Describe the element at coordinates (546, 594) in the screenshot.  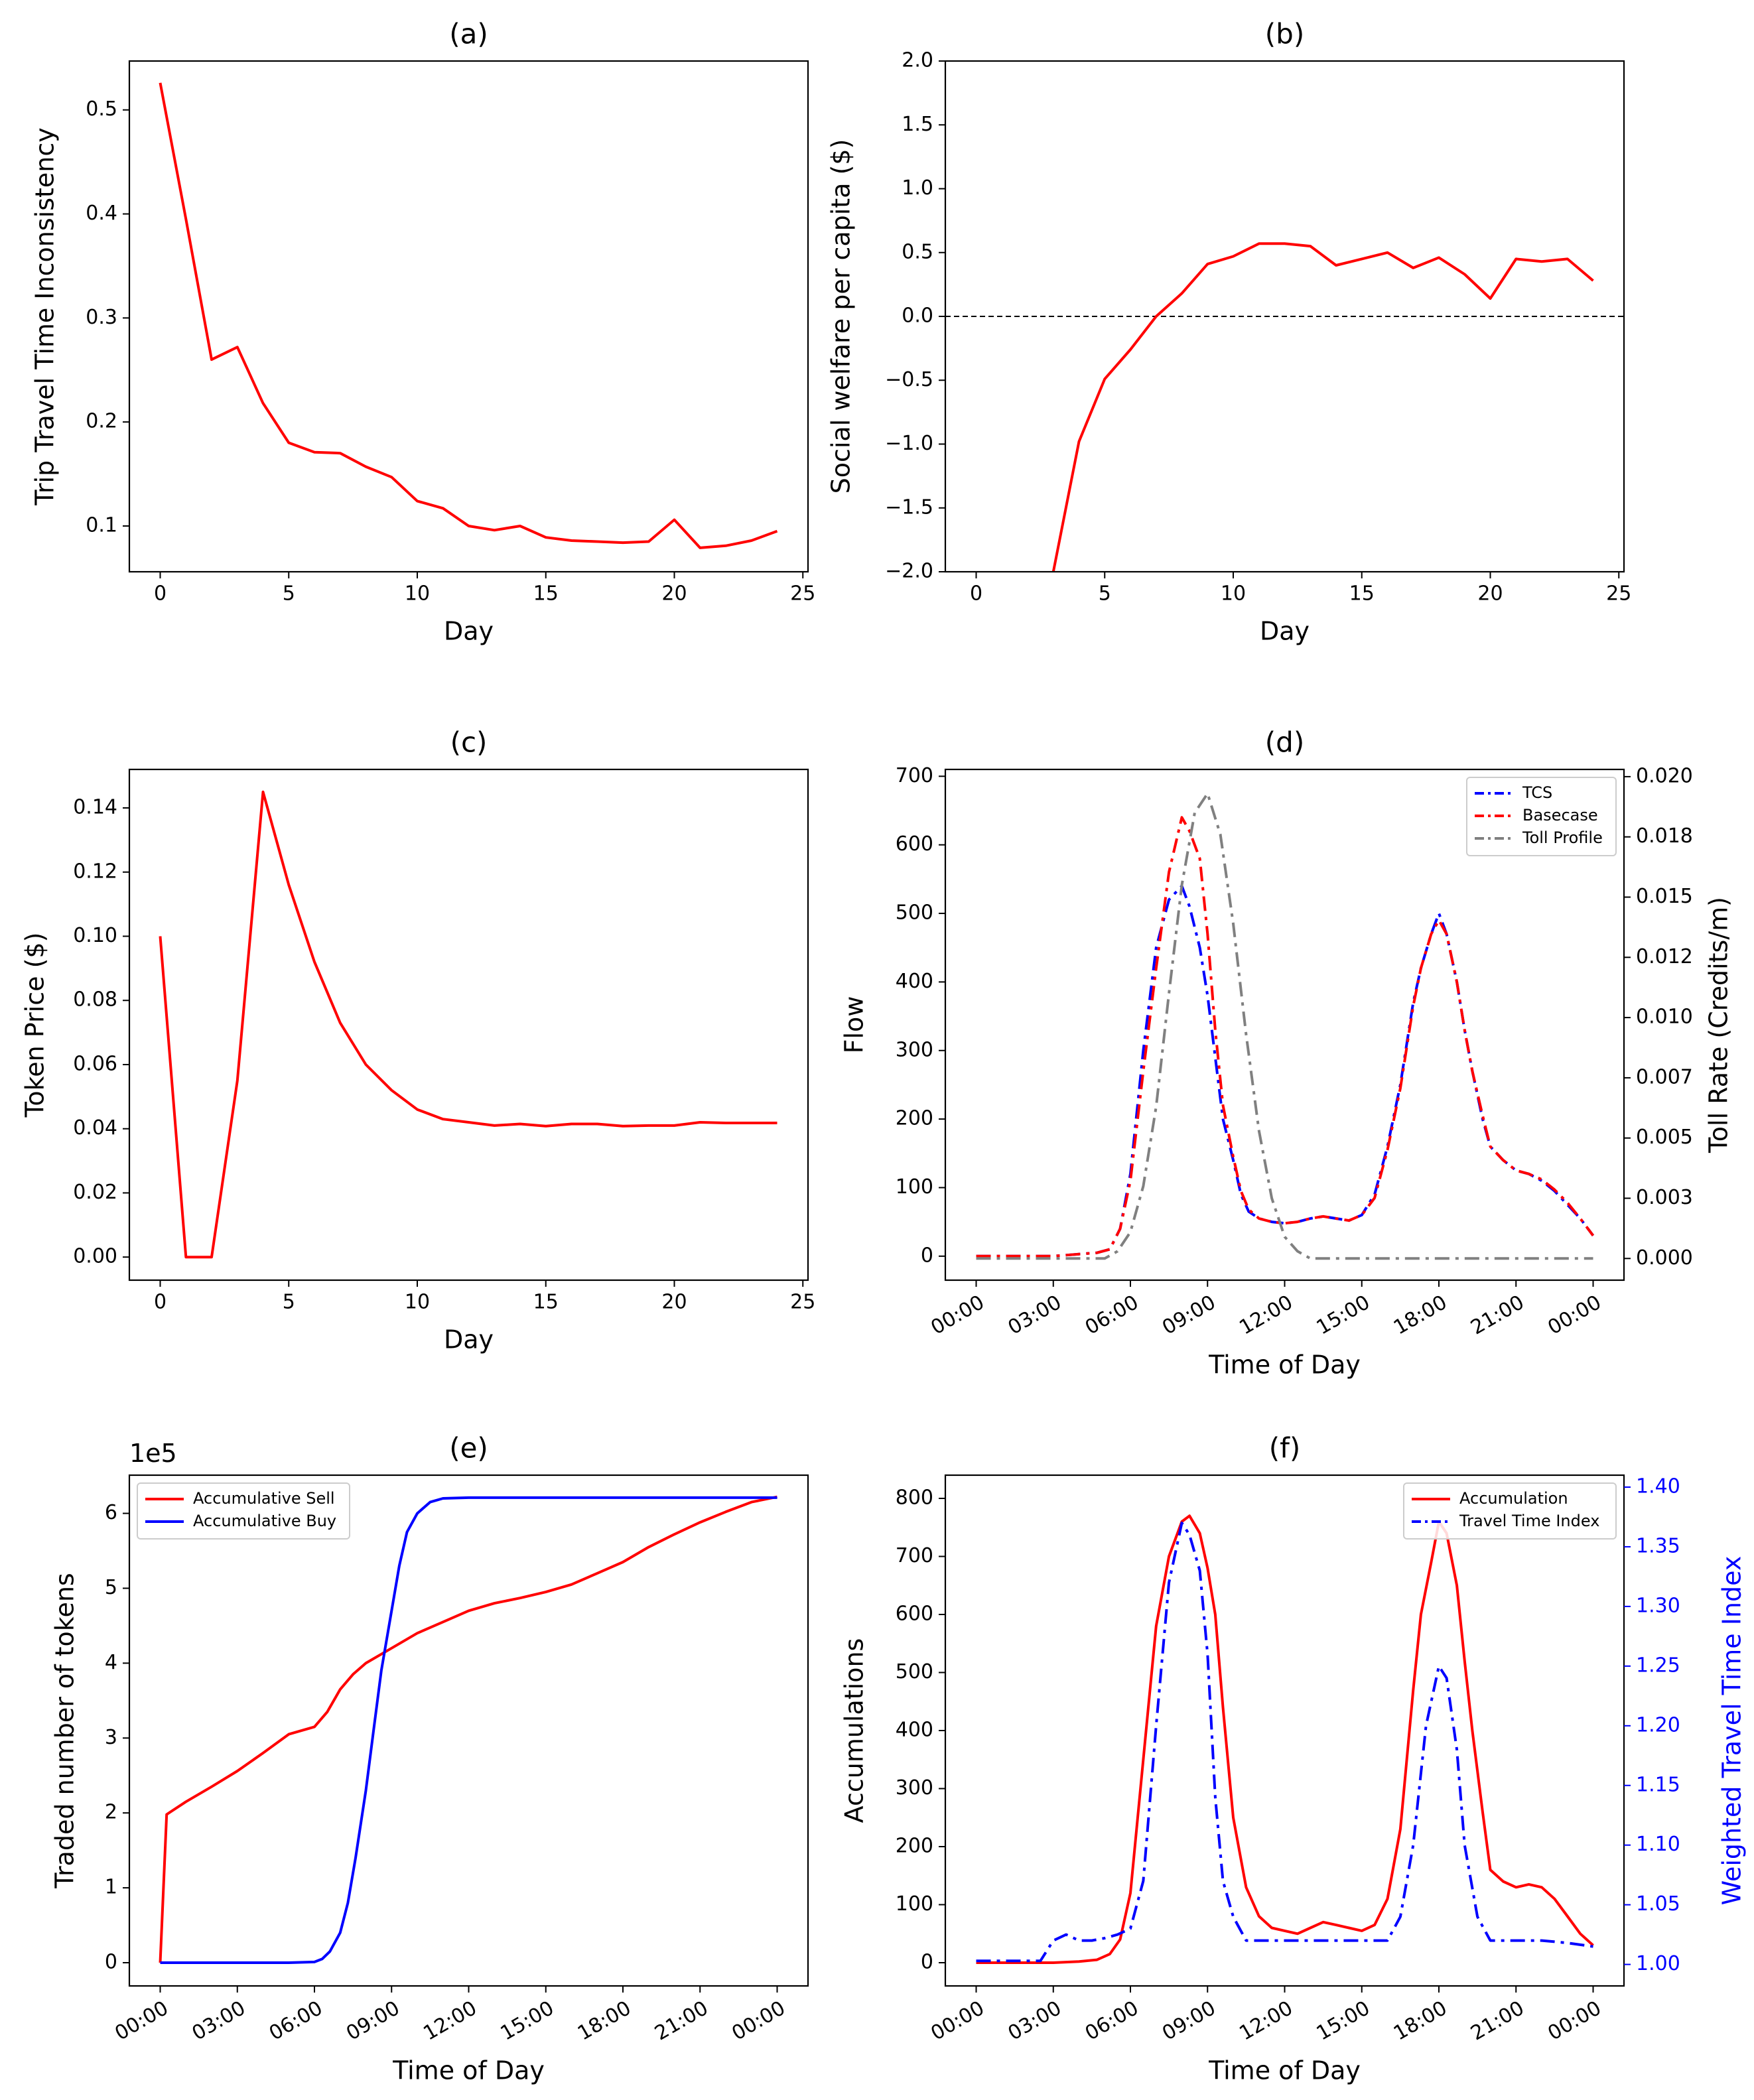
I see `chart-a-xtick-label-3: 15` at that location.